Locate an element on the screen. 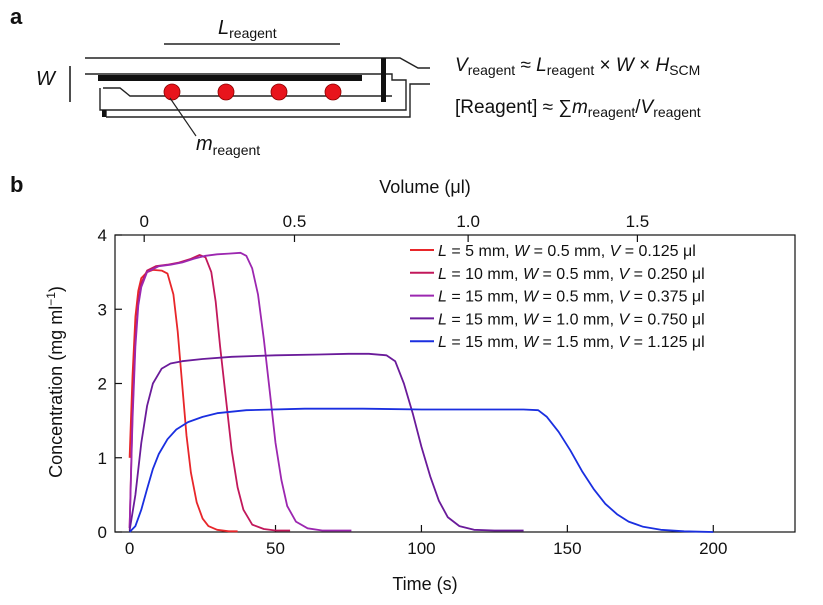 The image size is (823, 605). legend-entry: L = 5 mm, W = 0.5 mm, V = 0.125 μl is located at coordinates (567, 251).